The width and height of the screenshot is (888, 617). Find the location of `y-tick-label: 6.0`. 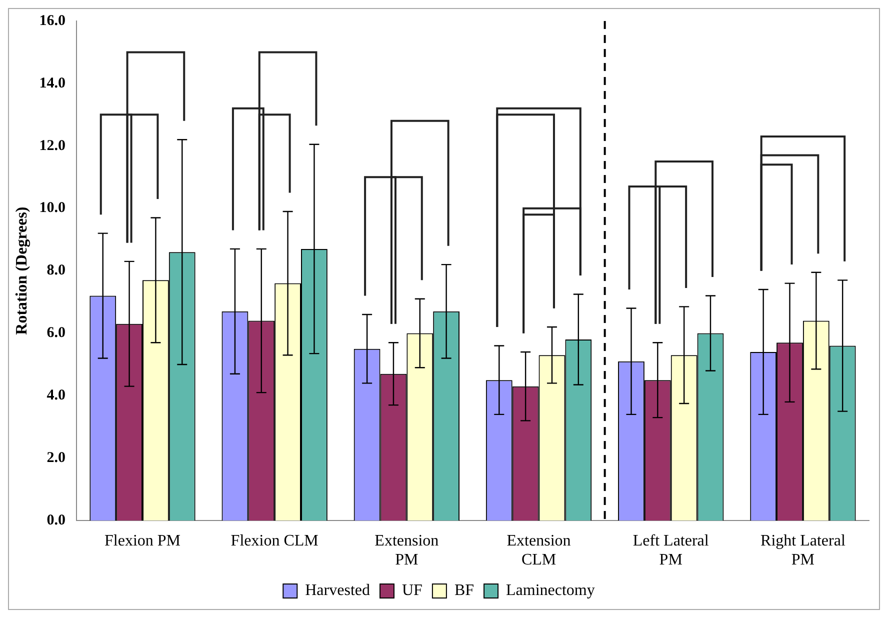

y-tick-label: 6.0 is located at coordinates (56, 333).